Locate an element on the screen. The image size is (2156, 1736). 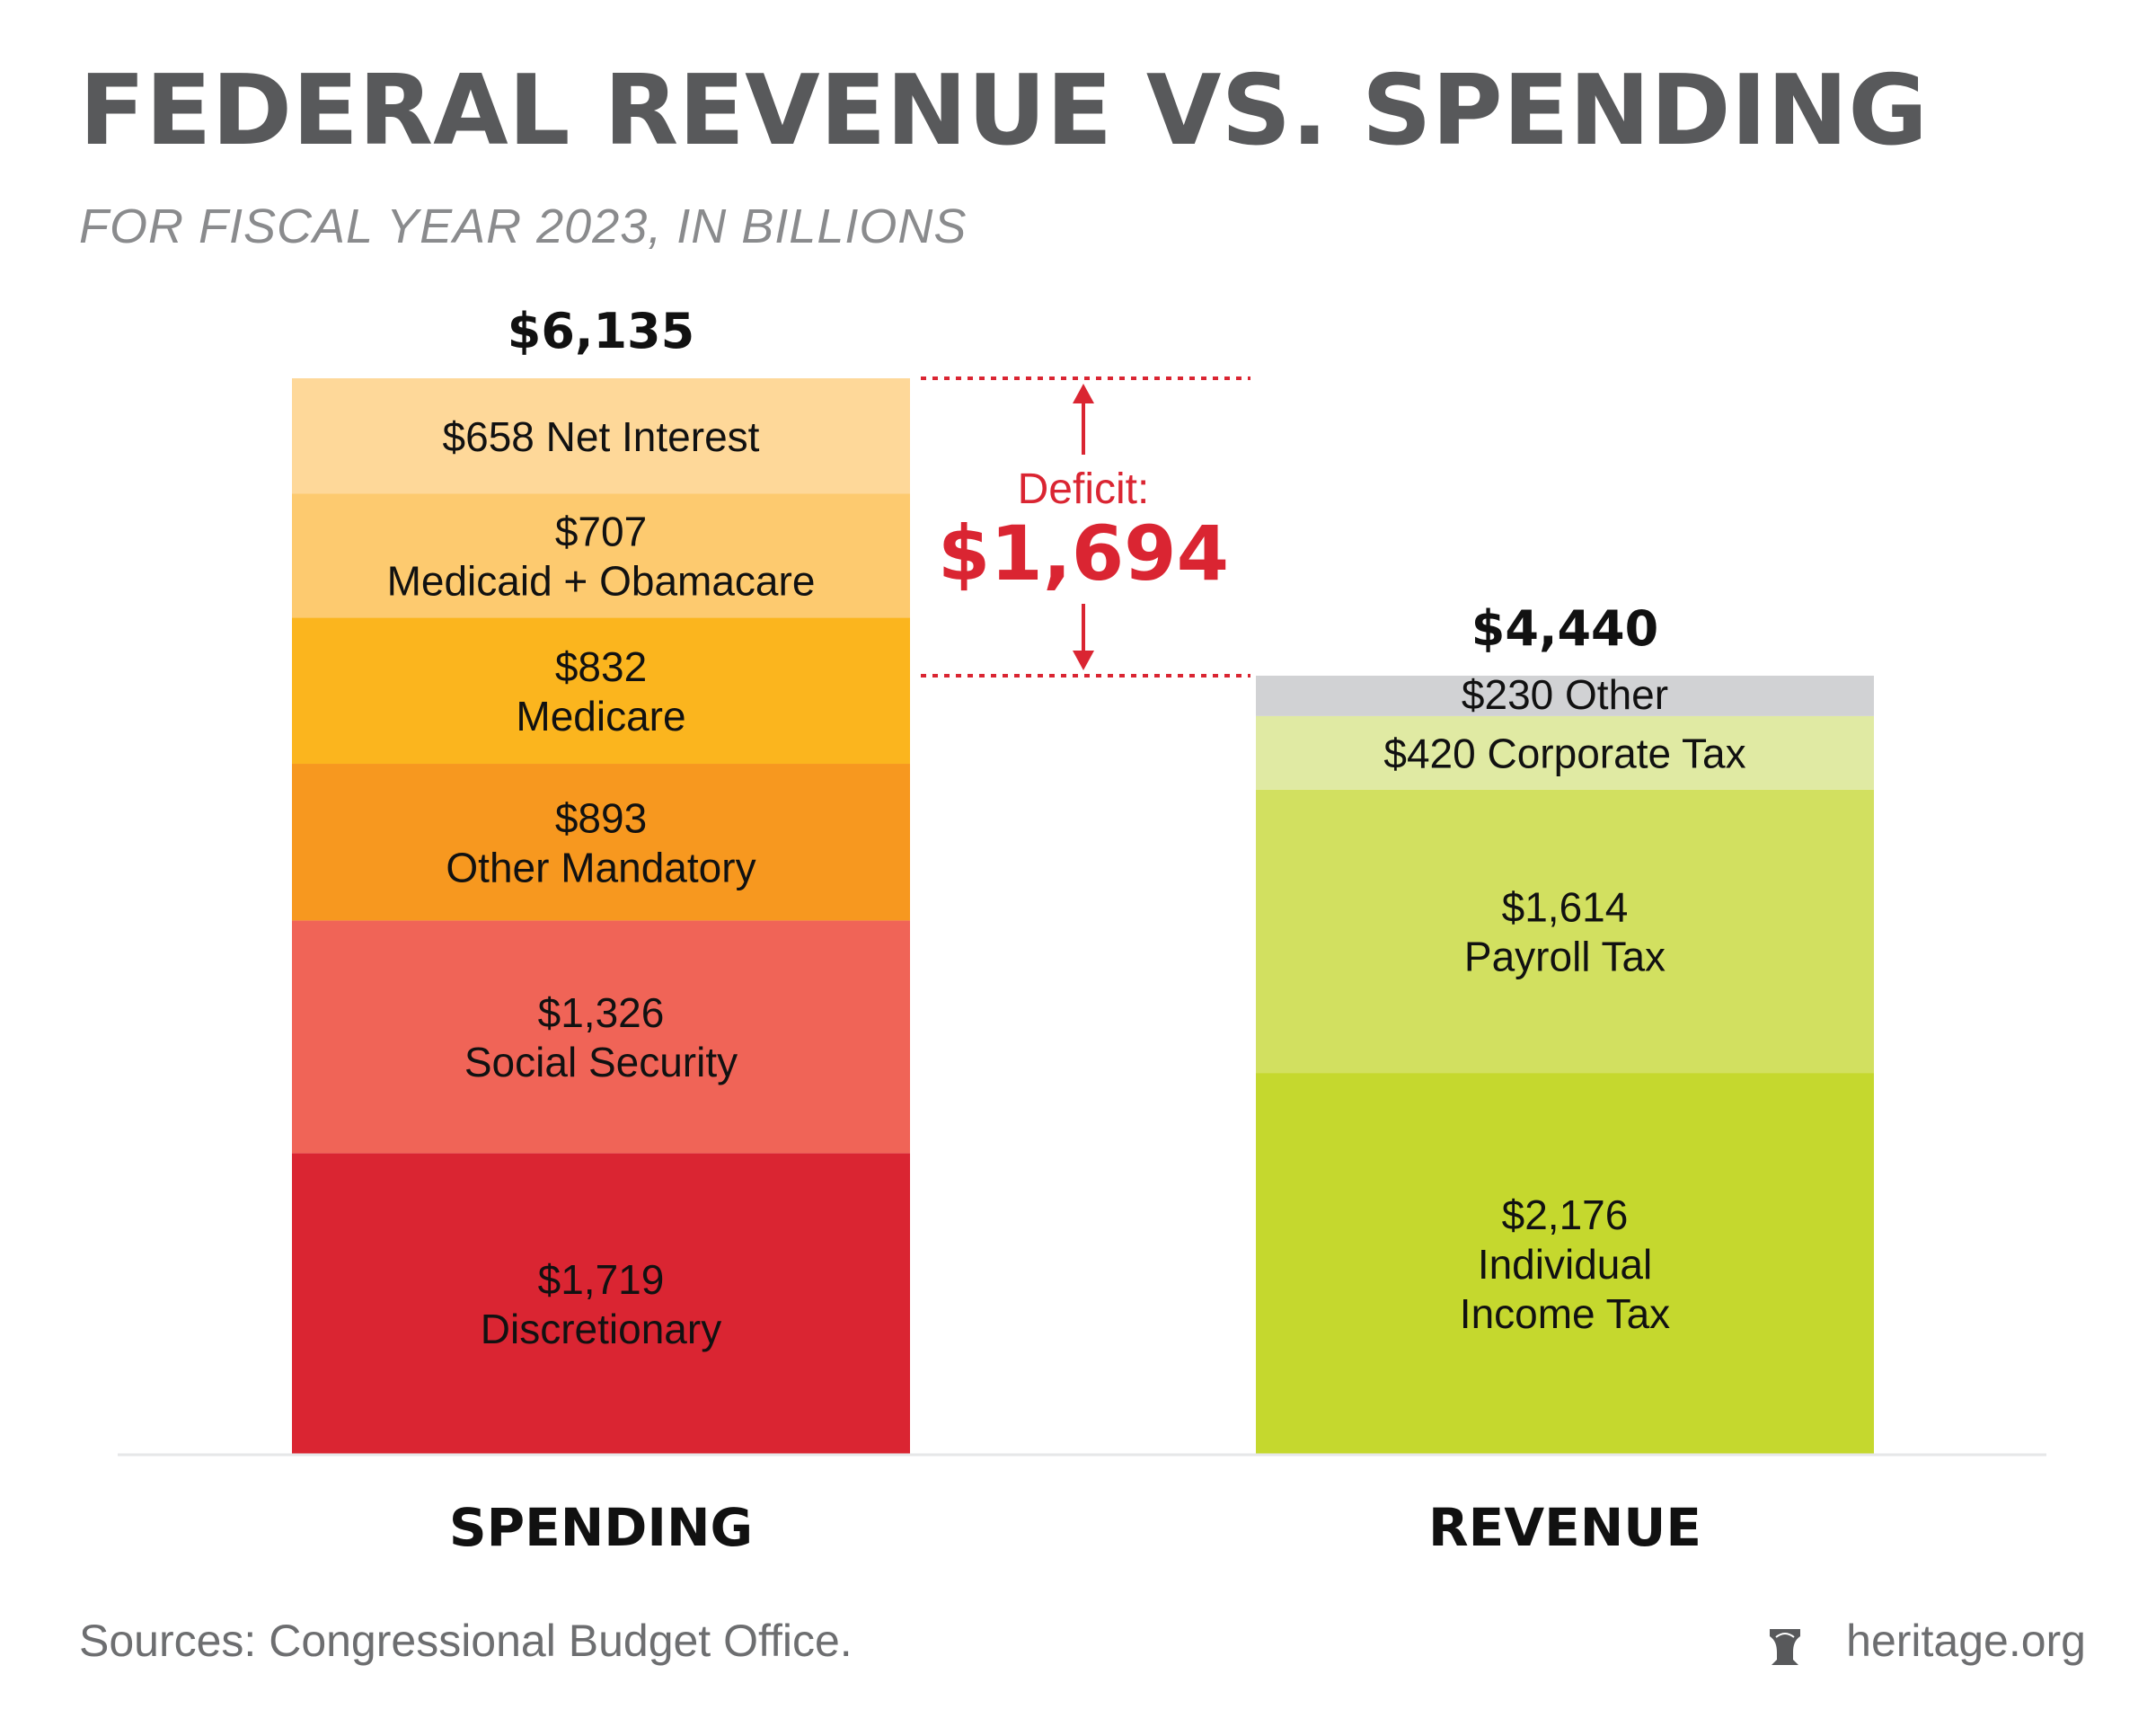
bar-total-label: $4,440 is located at coordinates (1564, 628).